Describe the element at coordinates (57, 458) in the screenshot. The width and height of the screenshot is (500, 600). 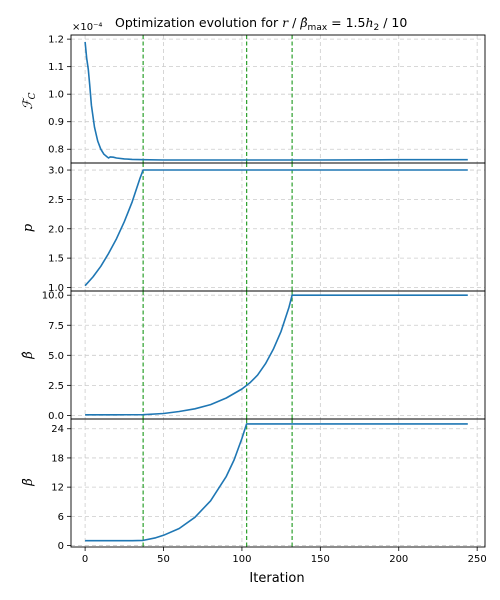
I see `y-tick-label: 18` at that location.